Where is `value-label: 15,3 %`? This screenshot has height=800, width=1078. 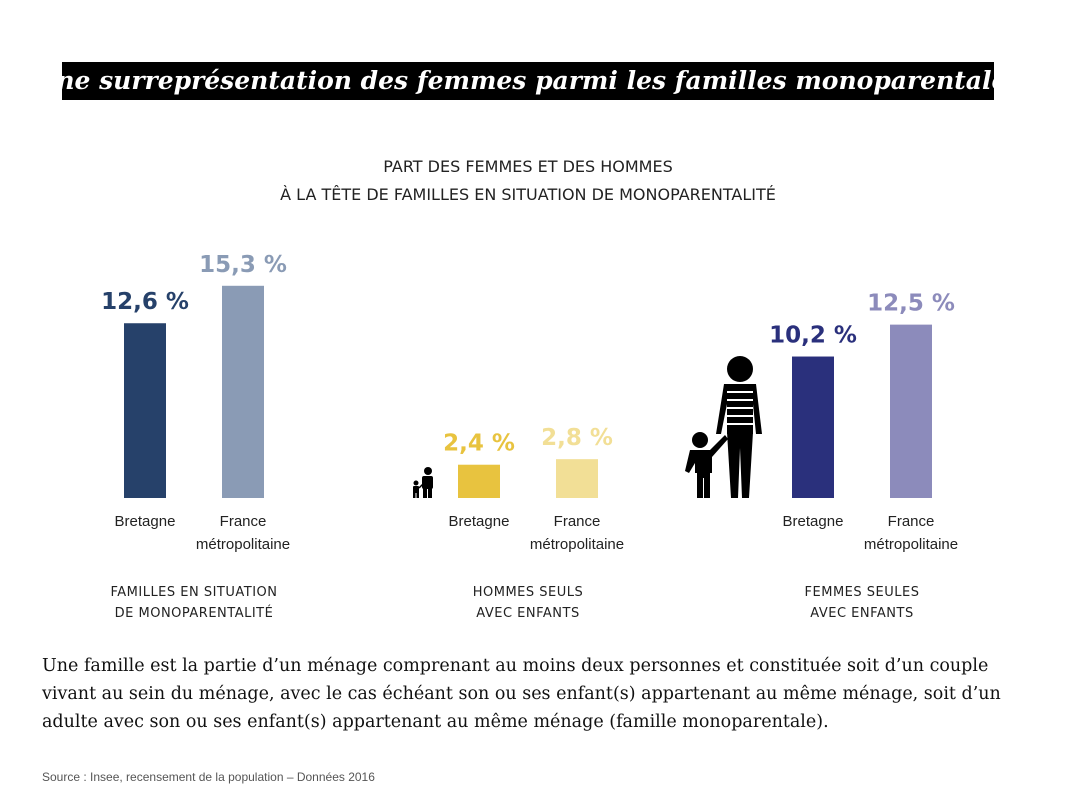
value-label: 15,3 % is located at coordinates (243, 265).